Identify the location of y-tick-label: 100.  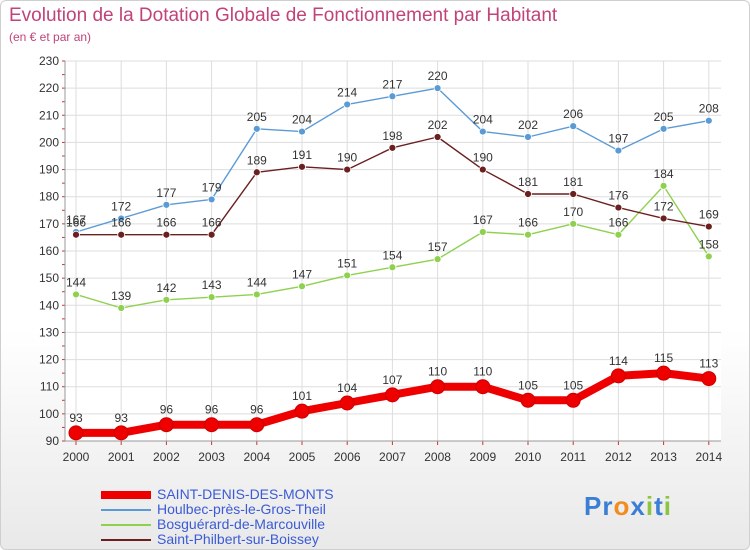
(49, 414).